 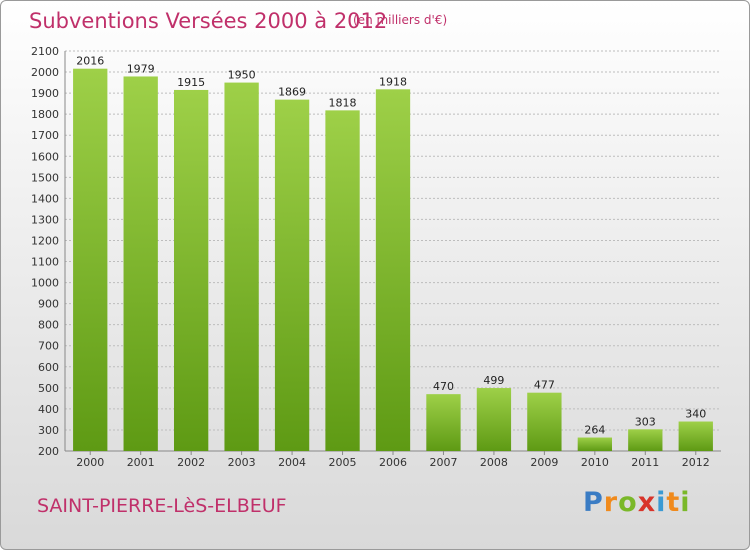 I want to click on x-tick-label-2001: 2001, so click(x=141, y=462).